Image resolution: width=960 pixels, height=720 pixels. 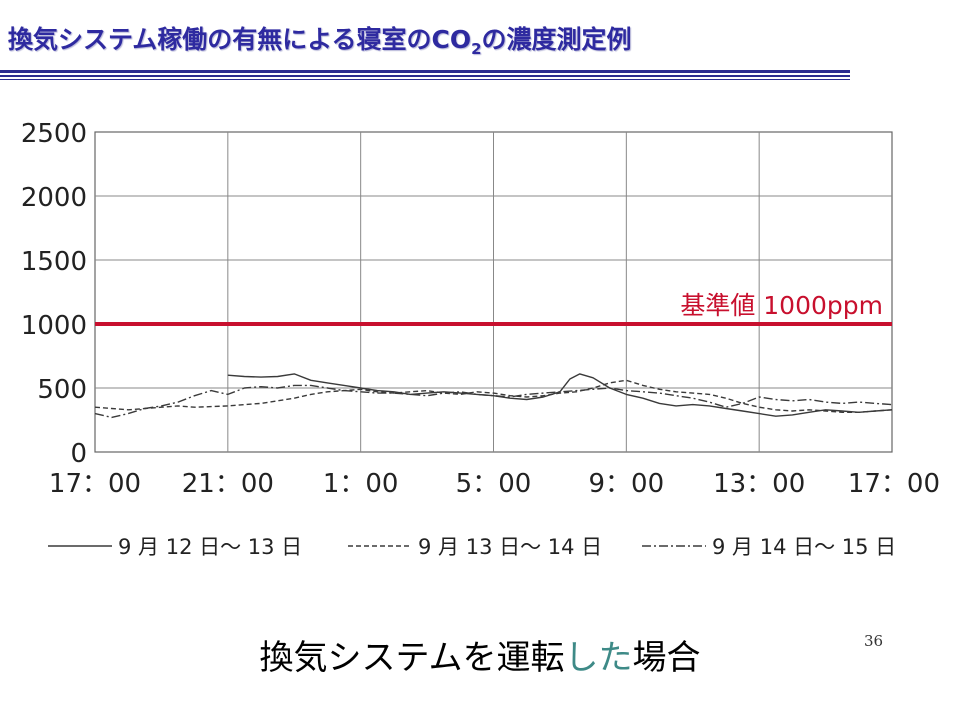 What do you see at coordinates (210, 547) in the screenshot?
I see `legend-label-1: 9 月 12 日〜 13 日` at bounding box center [210, 547].